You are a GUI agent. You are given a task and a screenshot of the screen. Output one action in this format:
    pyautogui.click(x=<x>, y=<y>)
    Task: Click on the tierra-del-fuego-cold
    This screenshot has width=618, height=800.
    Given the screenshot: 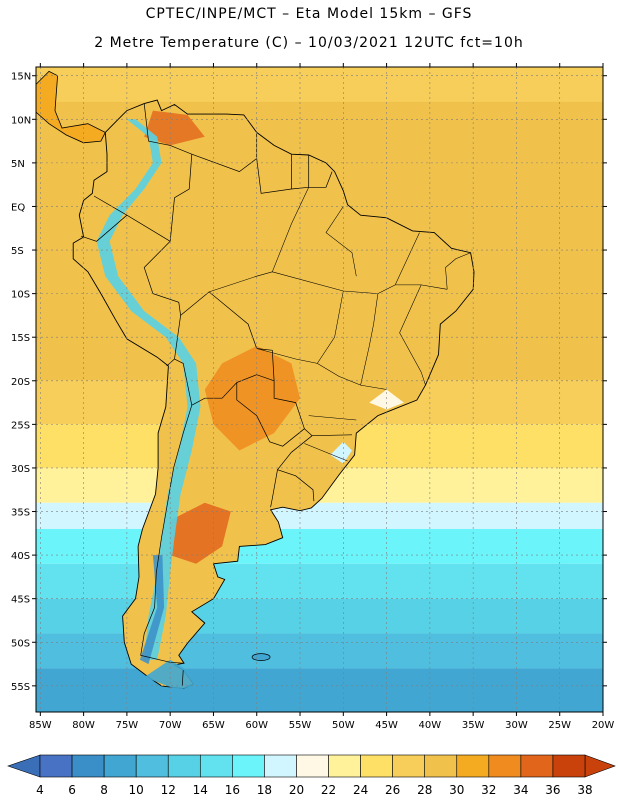 What is the action you would take?
    pyautogui.click(x=174, y=675)
    